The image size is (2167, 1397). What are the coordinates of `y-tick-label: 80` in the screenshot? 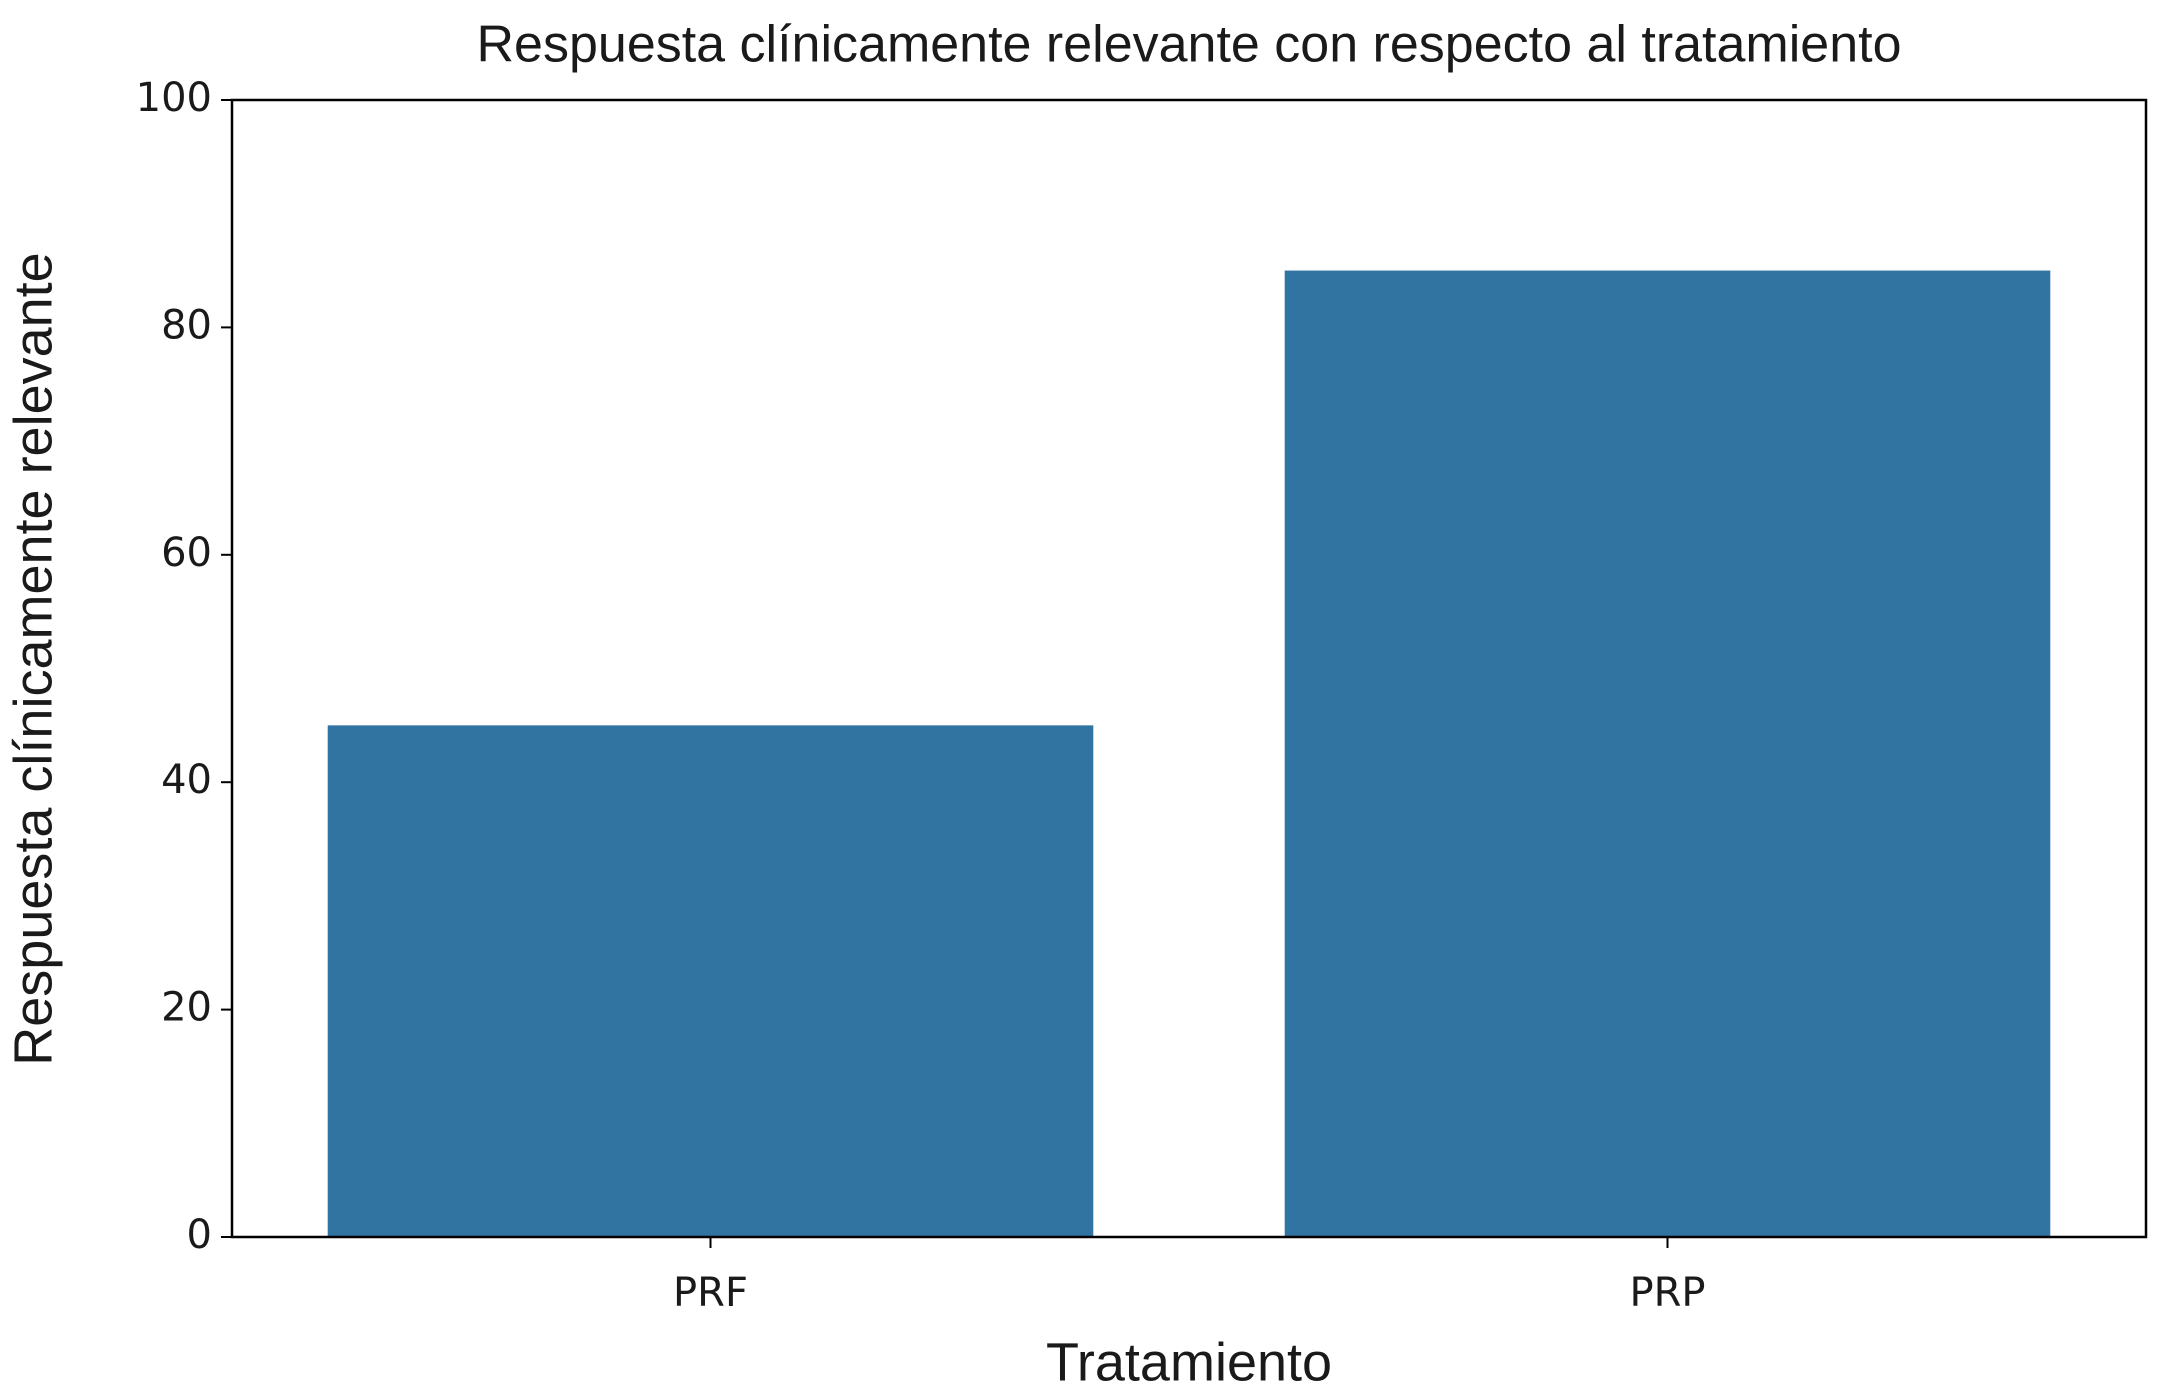 It's located at (186, 325).